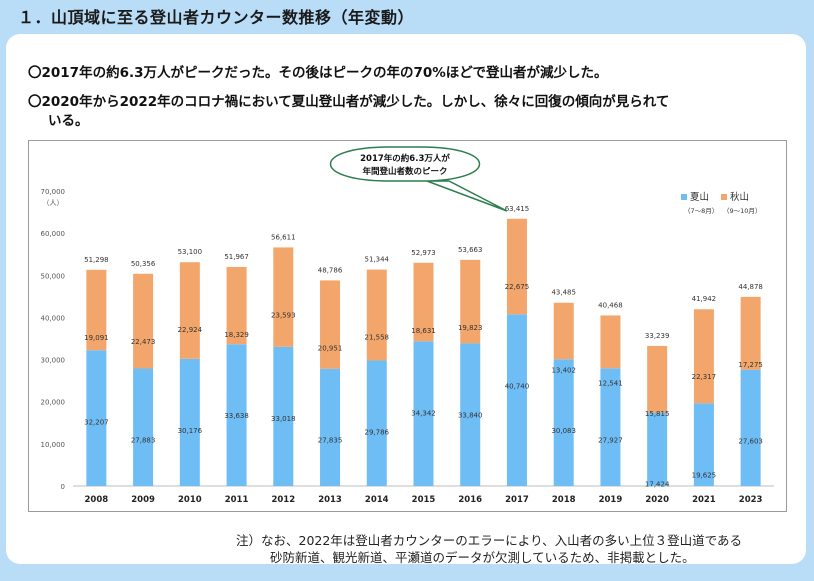  I want to click on autumn-value-label: 18,329, so click(236, 335).